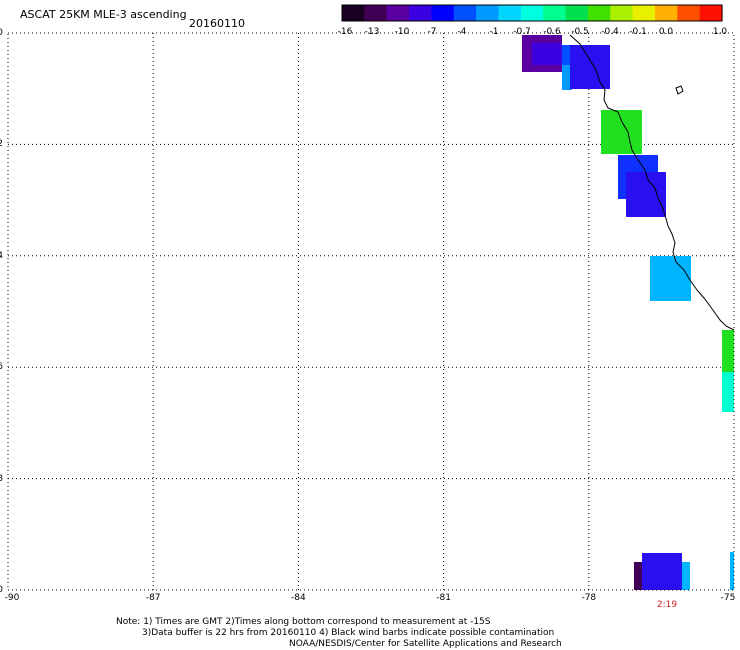  Describe the element at coordinates (720, 32) in the screenshot. I see `colorbar-label: 1.0` at that location.